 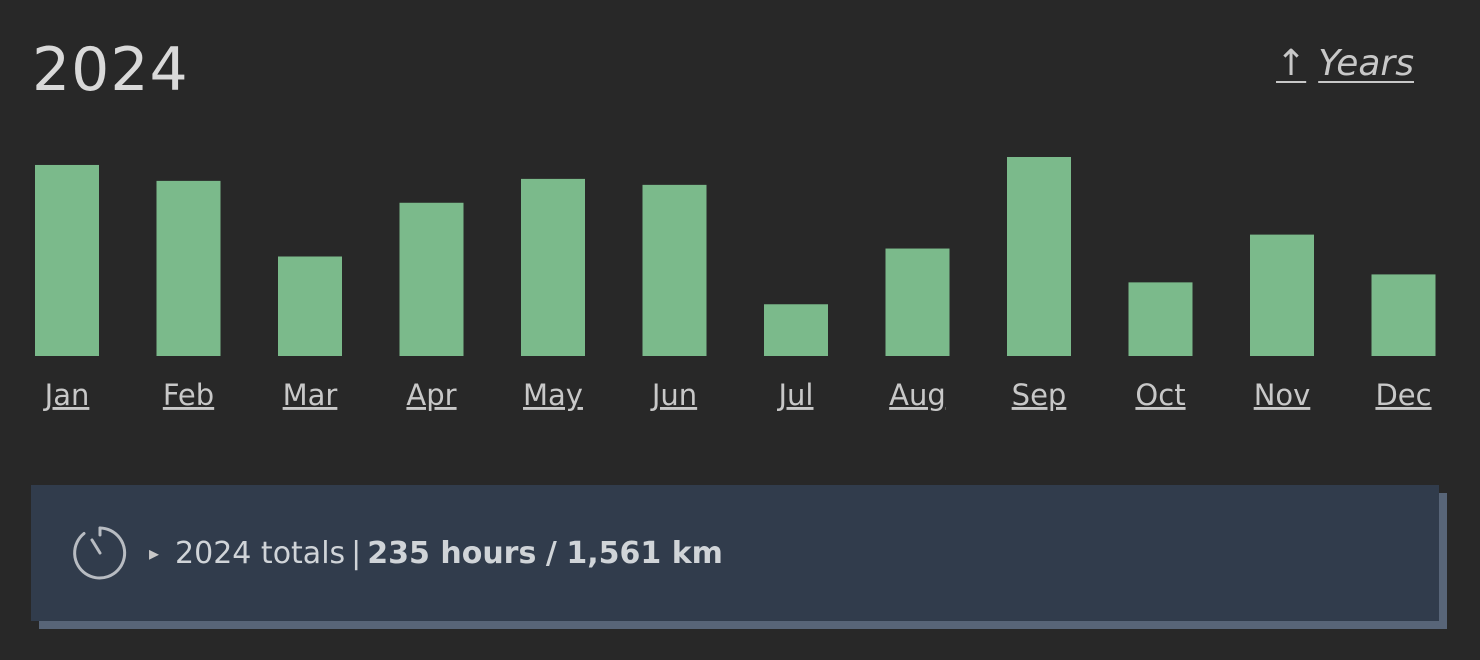 I want to click on month-label-mar: Mar, so click(x=310, y=395).